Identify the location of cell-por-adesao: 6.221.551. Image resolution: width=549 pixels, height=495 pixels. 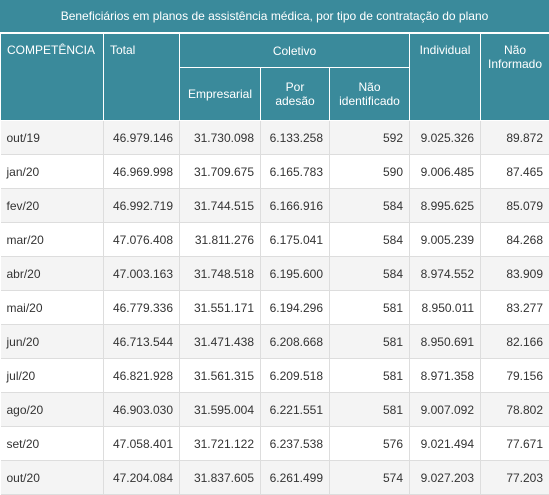
(295, 410).